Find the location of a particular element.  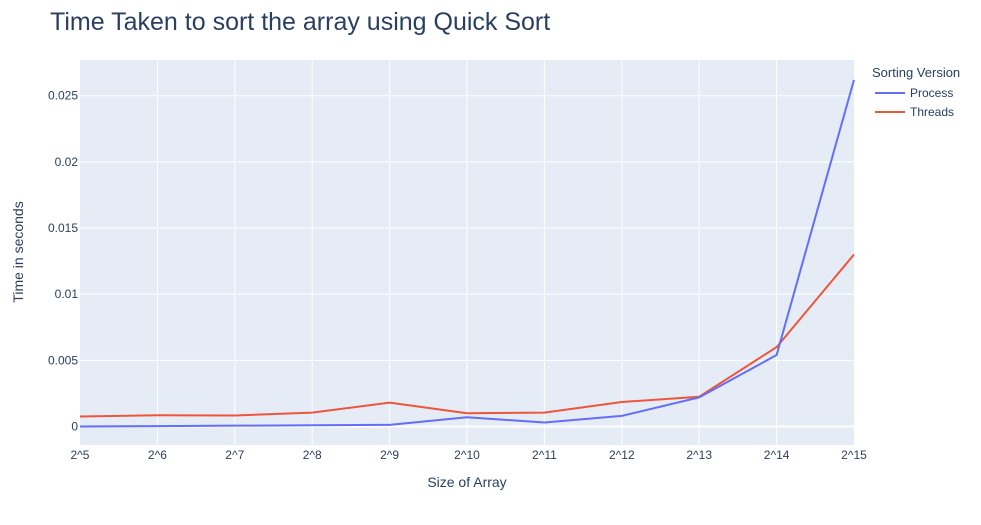

legend: Sorting Version Process Threads is located at coordinates (916, 92).